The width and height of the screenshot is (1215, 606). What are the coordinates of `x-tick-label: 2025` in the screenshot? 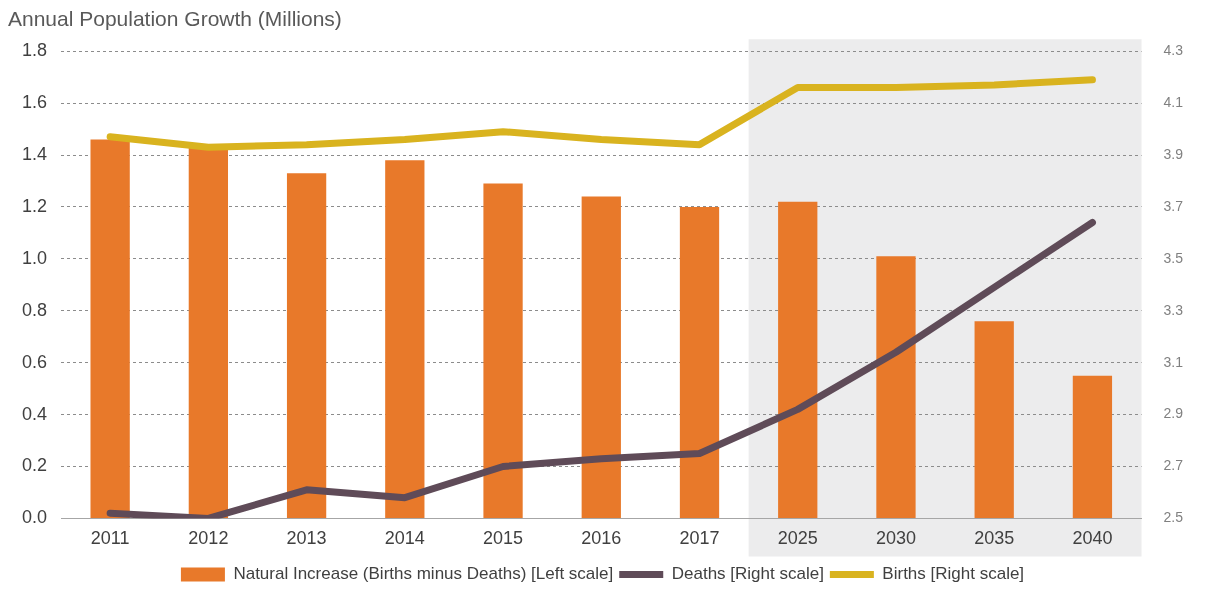 It's located at (797, 538).